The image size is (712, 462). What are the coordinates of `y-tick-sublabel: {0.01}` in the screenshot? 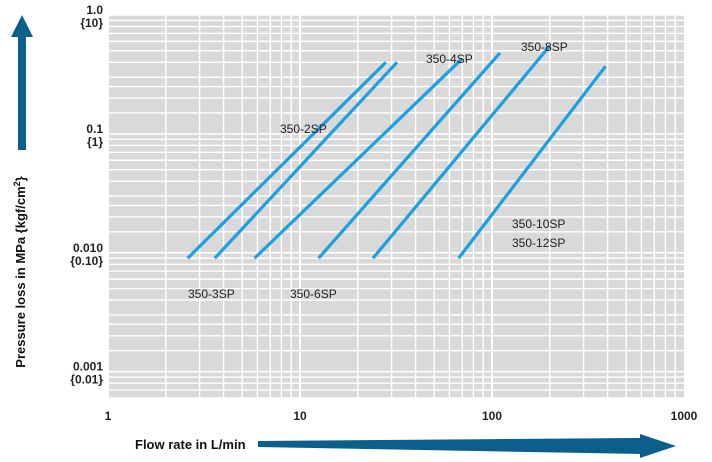 It's located at (86, 380).